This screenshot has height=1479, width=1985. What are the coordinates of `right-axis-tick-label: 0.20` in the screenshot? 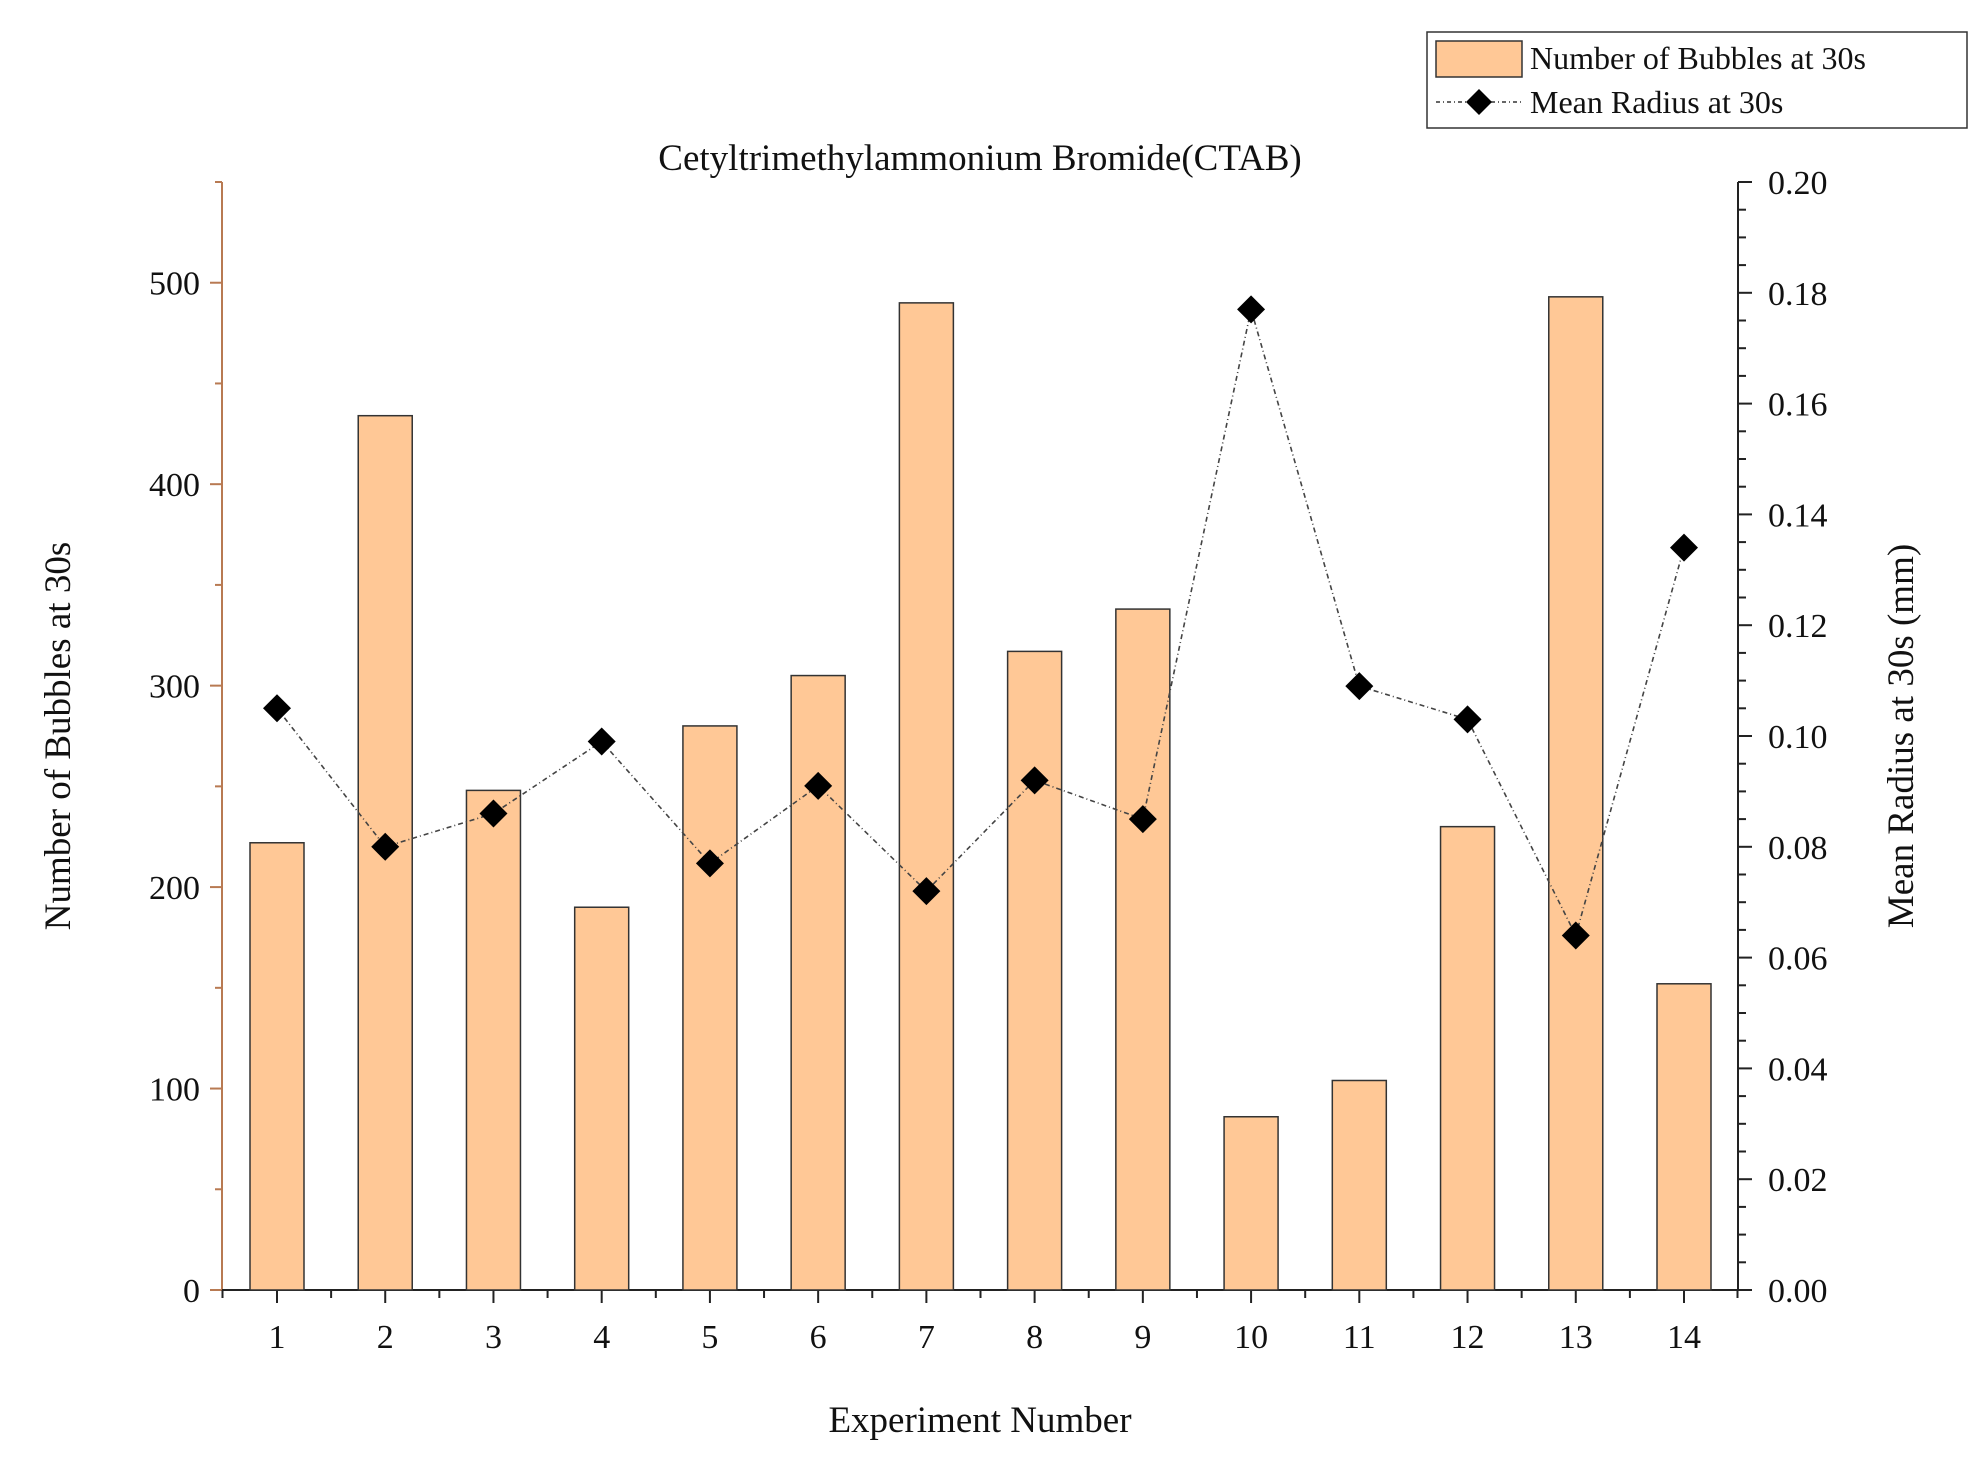 It's located at (1798, 183).